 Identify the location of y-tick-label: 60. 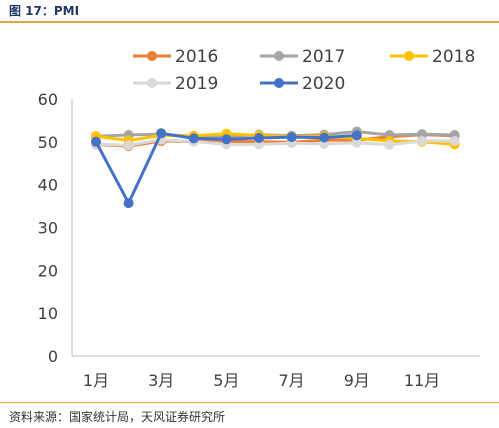
(48, 99).